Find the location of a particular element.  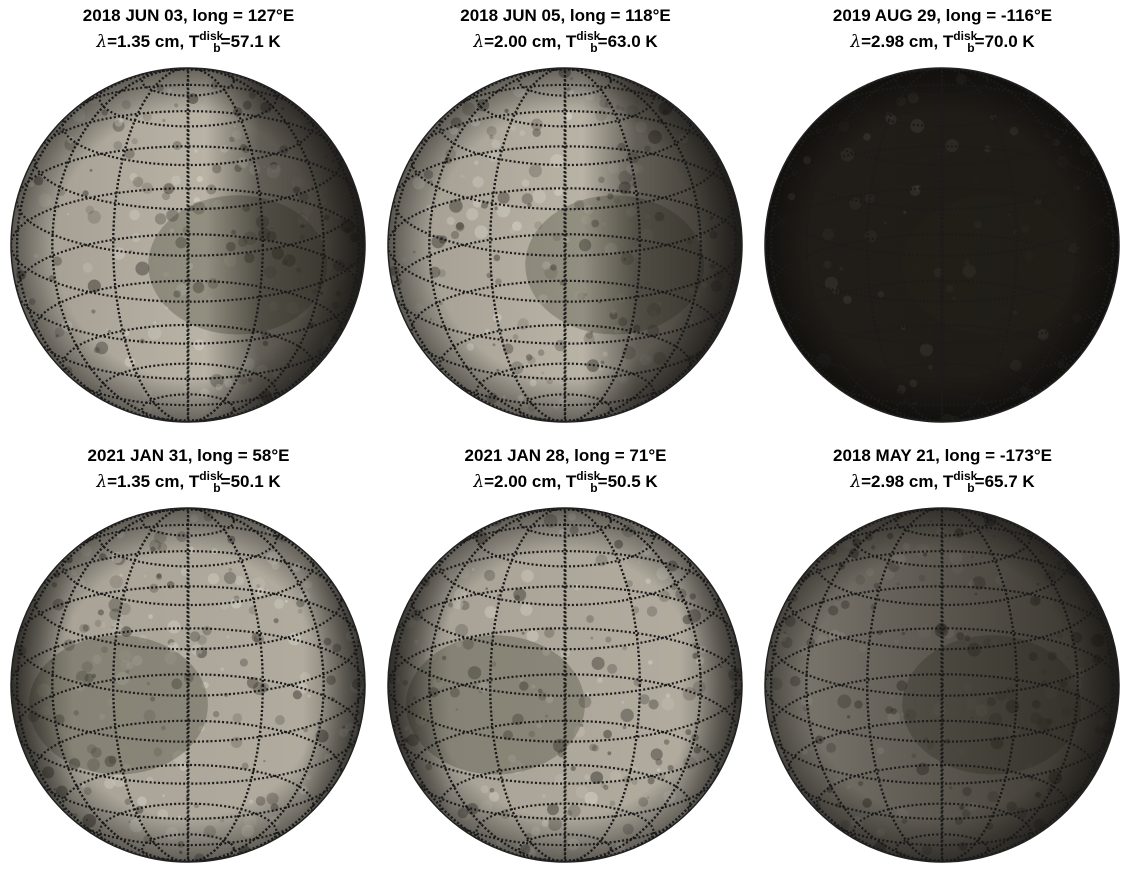

longitude-label: long = 58°E is located at coordinates (243, 455).